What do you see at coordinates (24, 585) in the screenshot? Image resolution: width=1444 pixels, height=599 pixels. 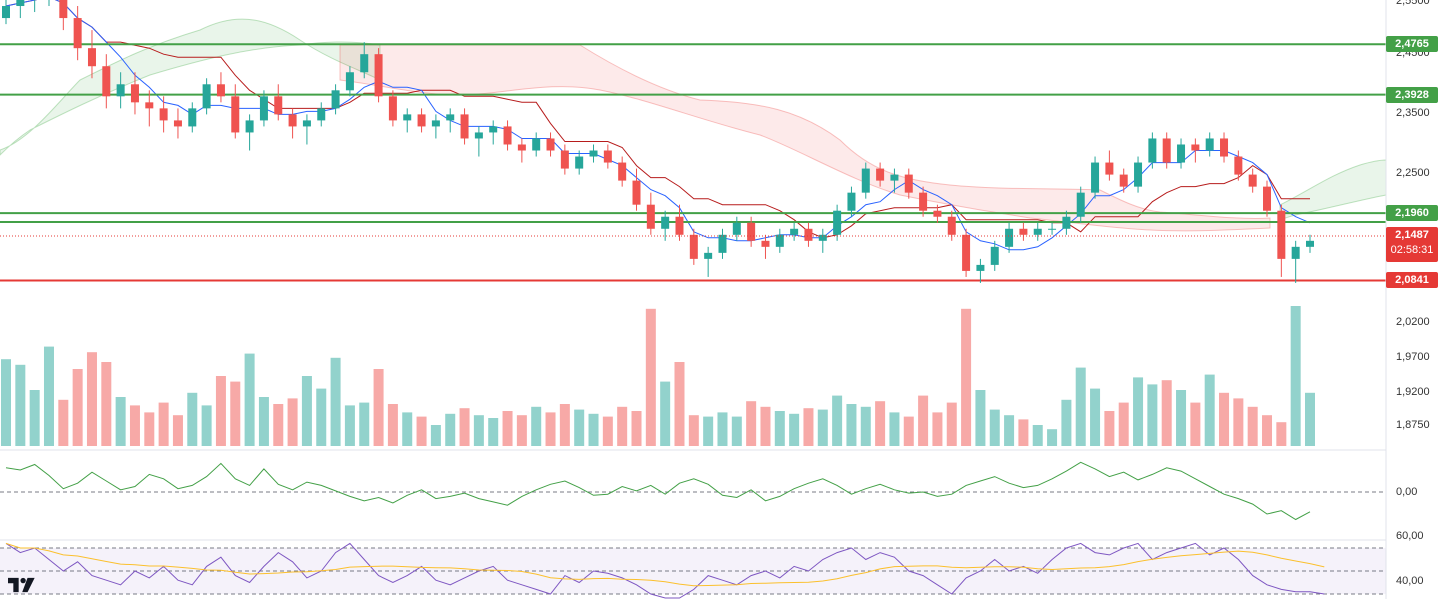 I see `tradingview-logo-icon` at bounding box center [24, 585].